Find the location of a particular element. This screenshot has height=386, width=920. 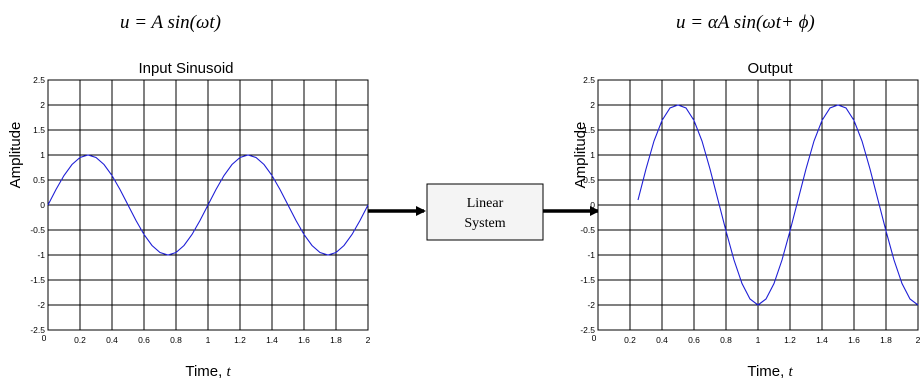

input-x-tick-label: 1 is located at coordinates (208, 340).